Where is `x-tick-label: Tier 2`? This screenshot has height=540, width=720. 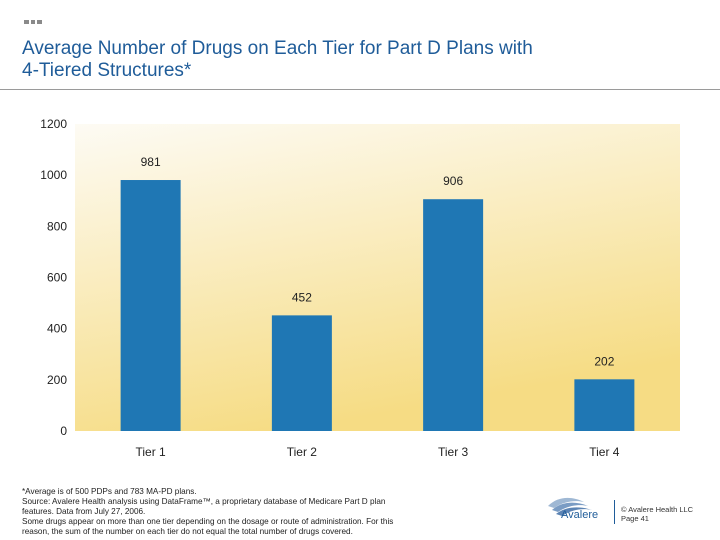 x-tick-label: Tier 2 is located at coordinates (302, 452).